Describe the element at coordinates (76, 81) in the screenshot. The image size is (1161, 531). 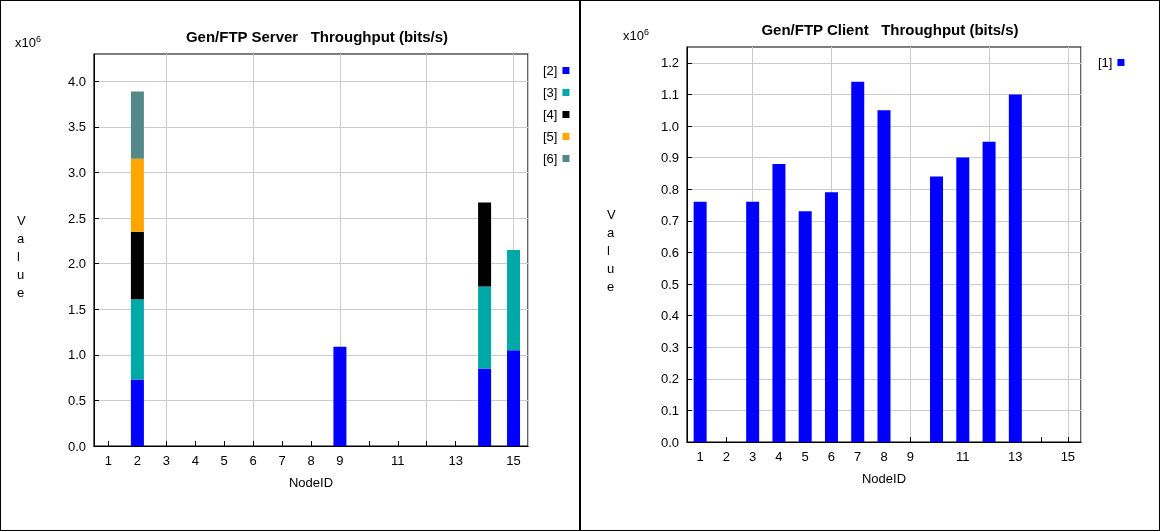
I see `y-tick-label: 4.0` at that location.